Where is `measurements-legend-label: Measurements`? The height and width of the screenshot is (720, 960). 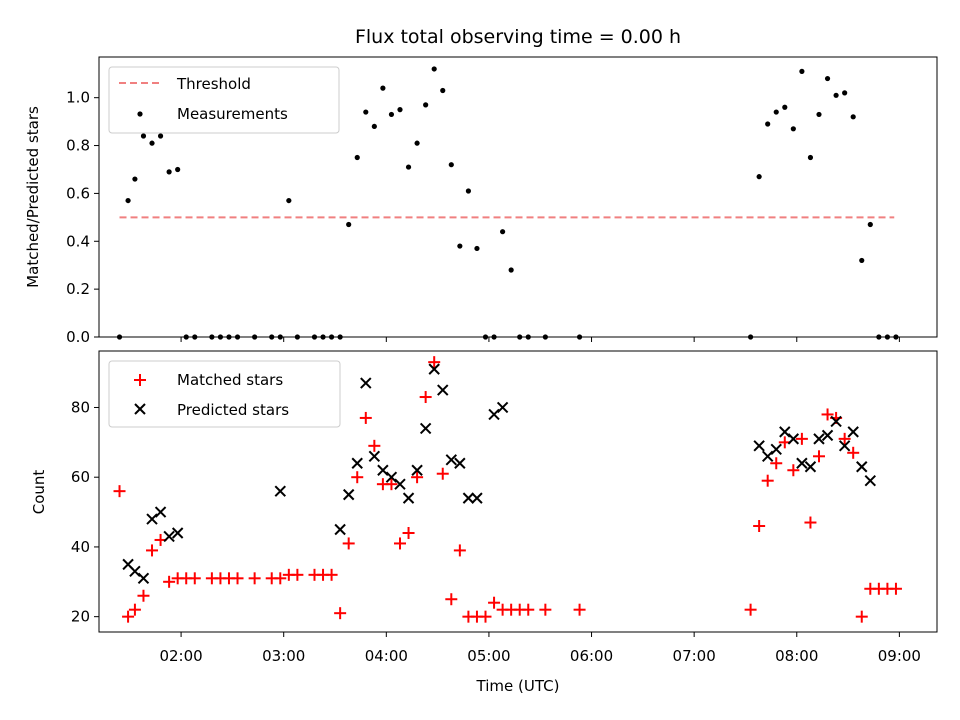
measurements-legend-label: Measurements is located at coordinates (232, 114).